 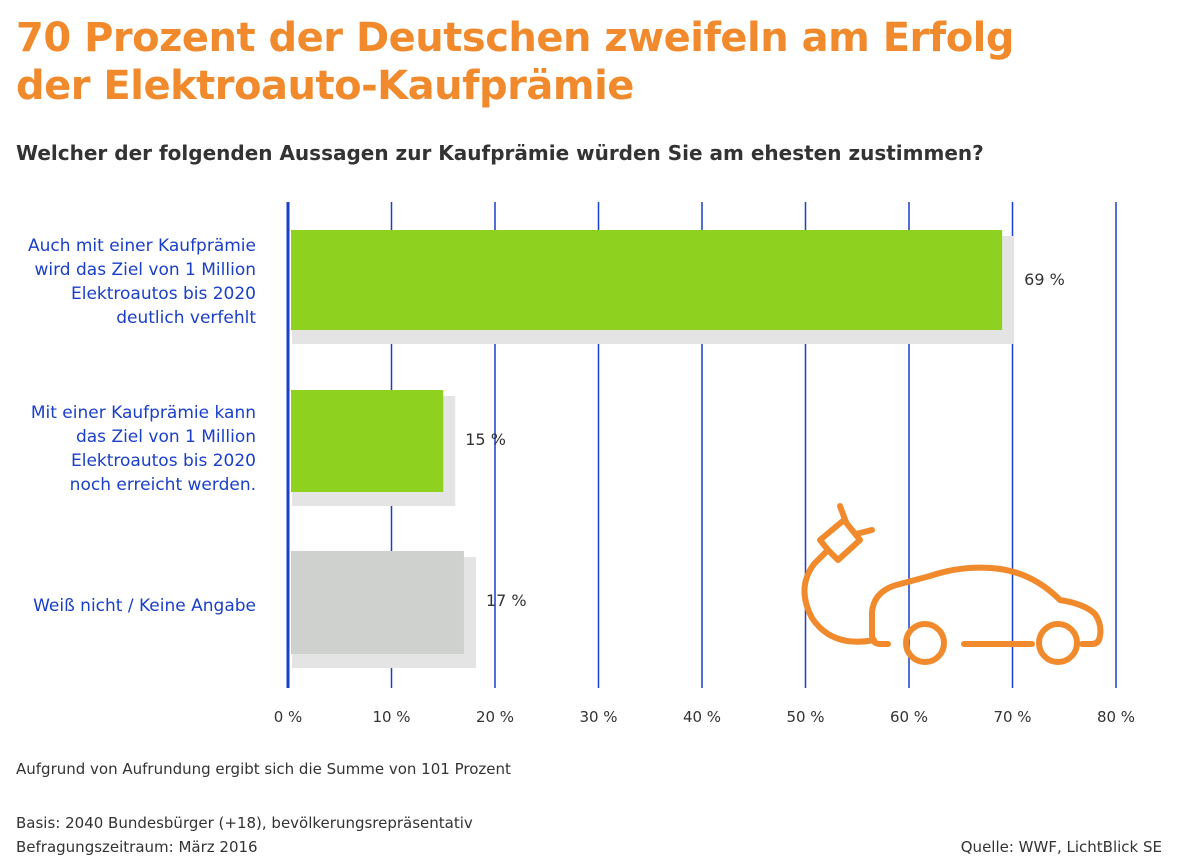 What do you see at coordinates (288, 717) in the screenshot?
I see `x-tick-label: 0 %` at bounding box center [288, 717].